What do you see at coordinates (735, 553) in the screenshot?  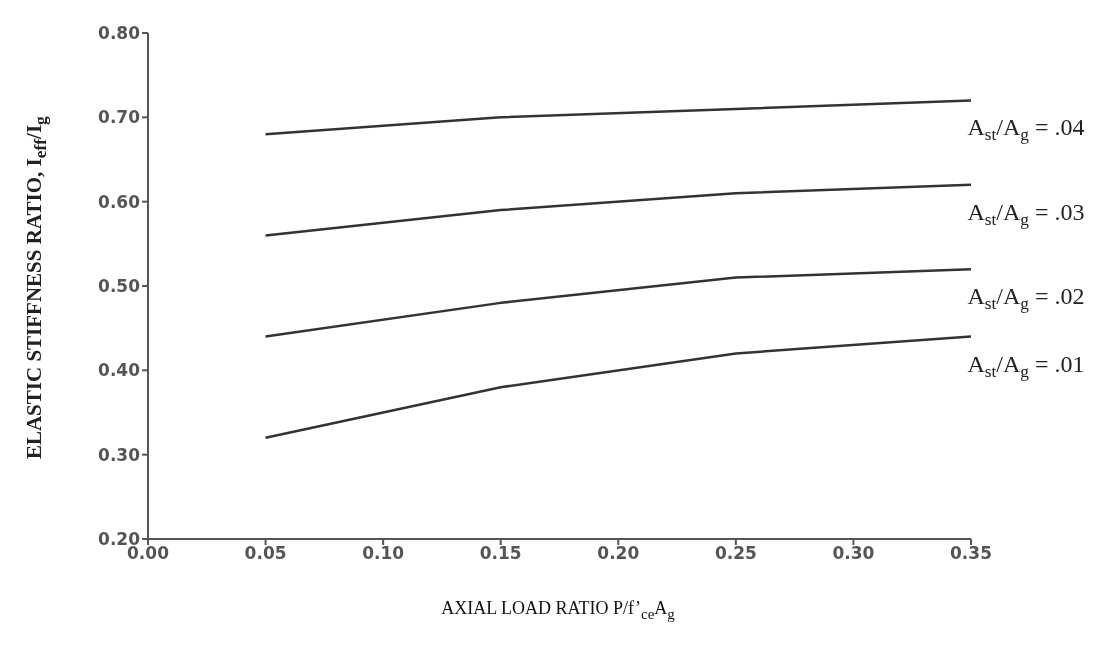 I see `x-tick-label: 0.25` at bounding box center [735, 553].